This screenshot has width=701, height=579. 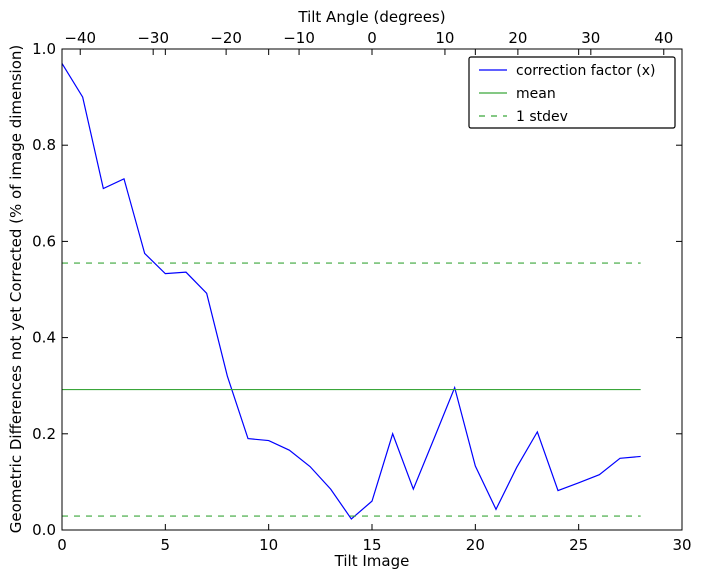 I want to click on top-x-tick-label: 40, so click(x=663, y=38).